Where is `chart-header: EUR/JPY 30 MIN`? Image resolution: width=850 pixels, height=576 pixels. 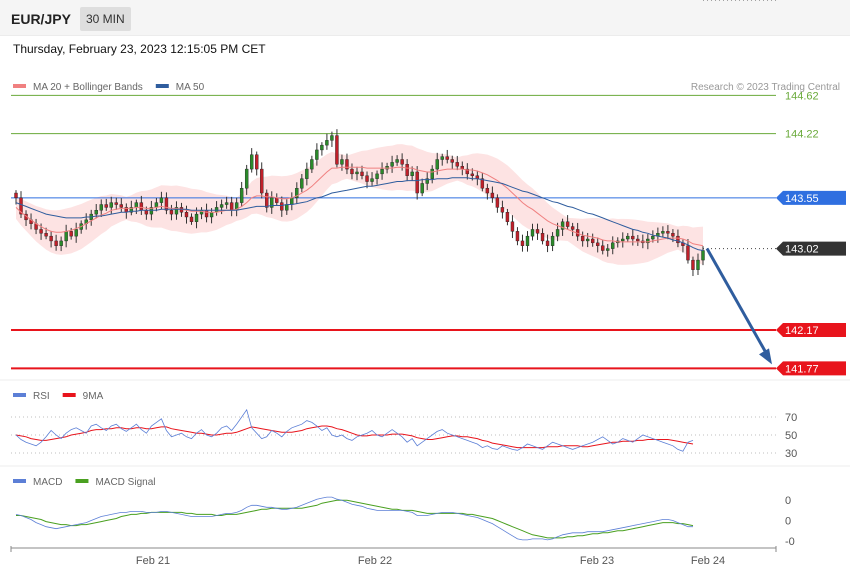
chart-header: EUR/JPY 30 MIN is located at coordinates (425, 18).